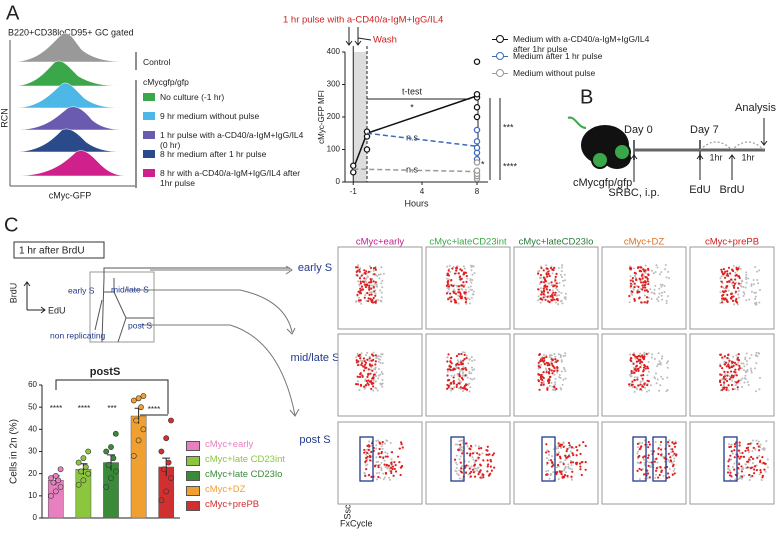 This screenshot has height=533, width=781. Describe the element at coordinates (422, 191) in the screenshot. I see `x-tick-label: 4` at that location.